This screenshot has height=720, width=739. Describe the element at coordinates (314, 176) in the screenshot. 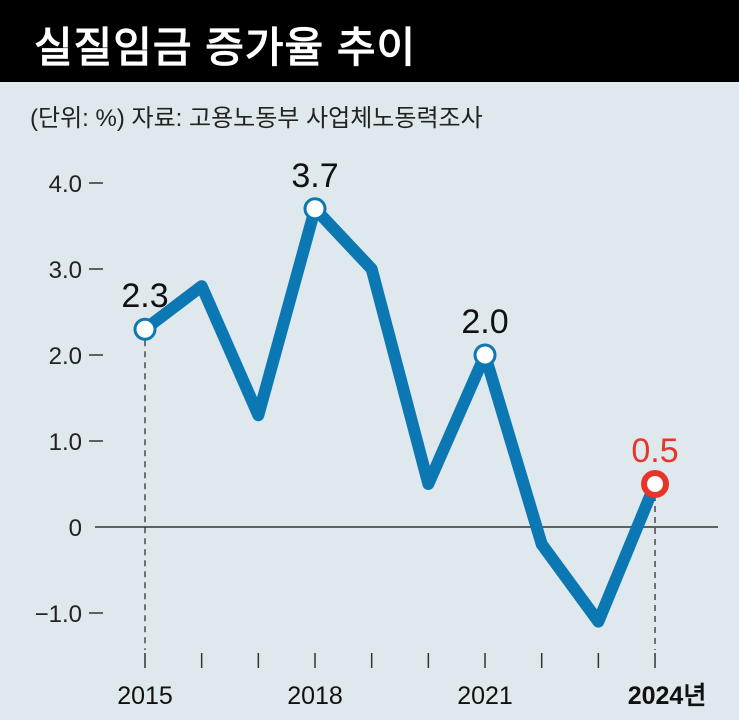

I see `data-label: 3.7` at that location.